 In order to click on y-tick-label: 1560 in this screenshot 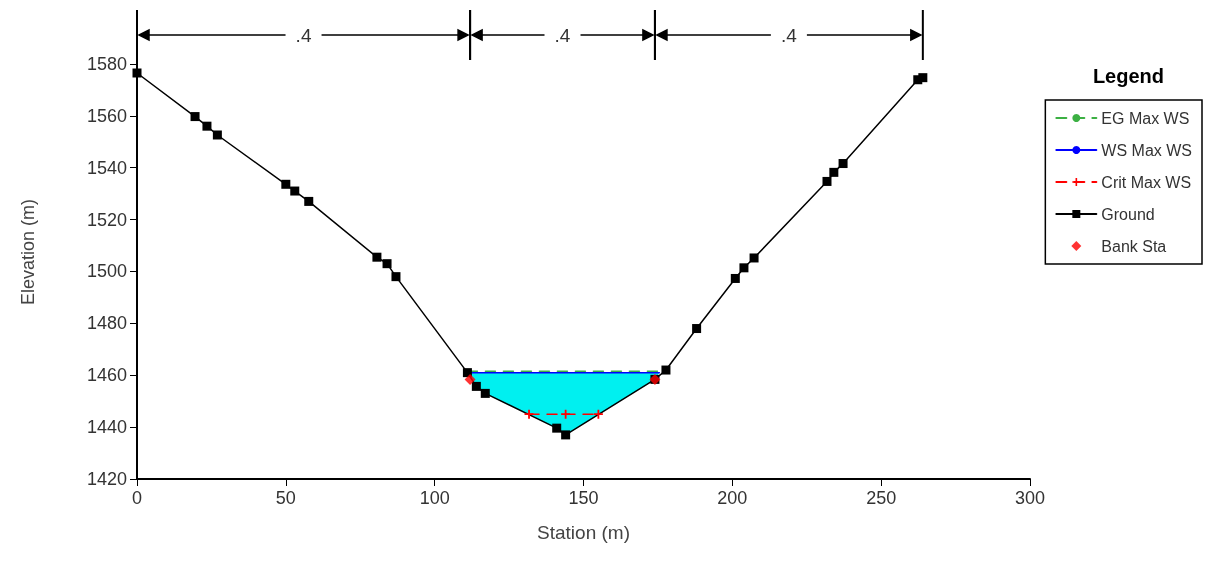, I will do `click(106, 115)`.